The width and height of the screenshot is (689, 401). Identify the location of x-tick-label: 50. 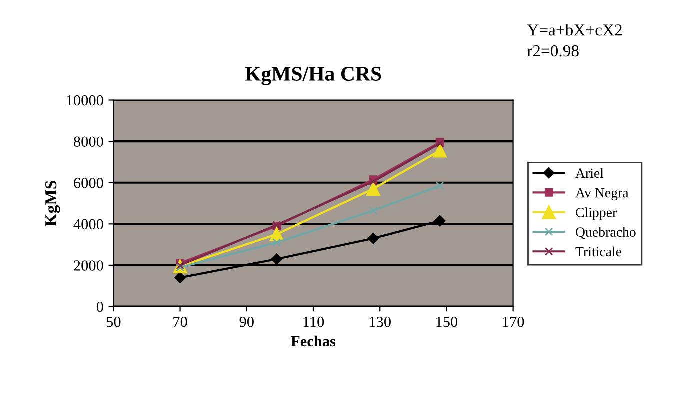
(113, 322).